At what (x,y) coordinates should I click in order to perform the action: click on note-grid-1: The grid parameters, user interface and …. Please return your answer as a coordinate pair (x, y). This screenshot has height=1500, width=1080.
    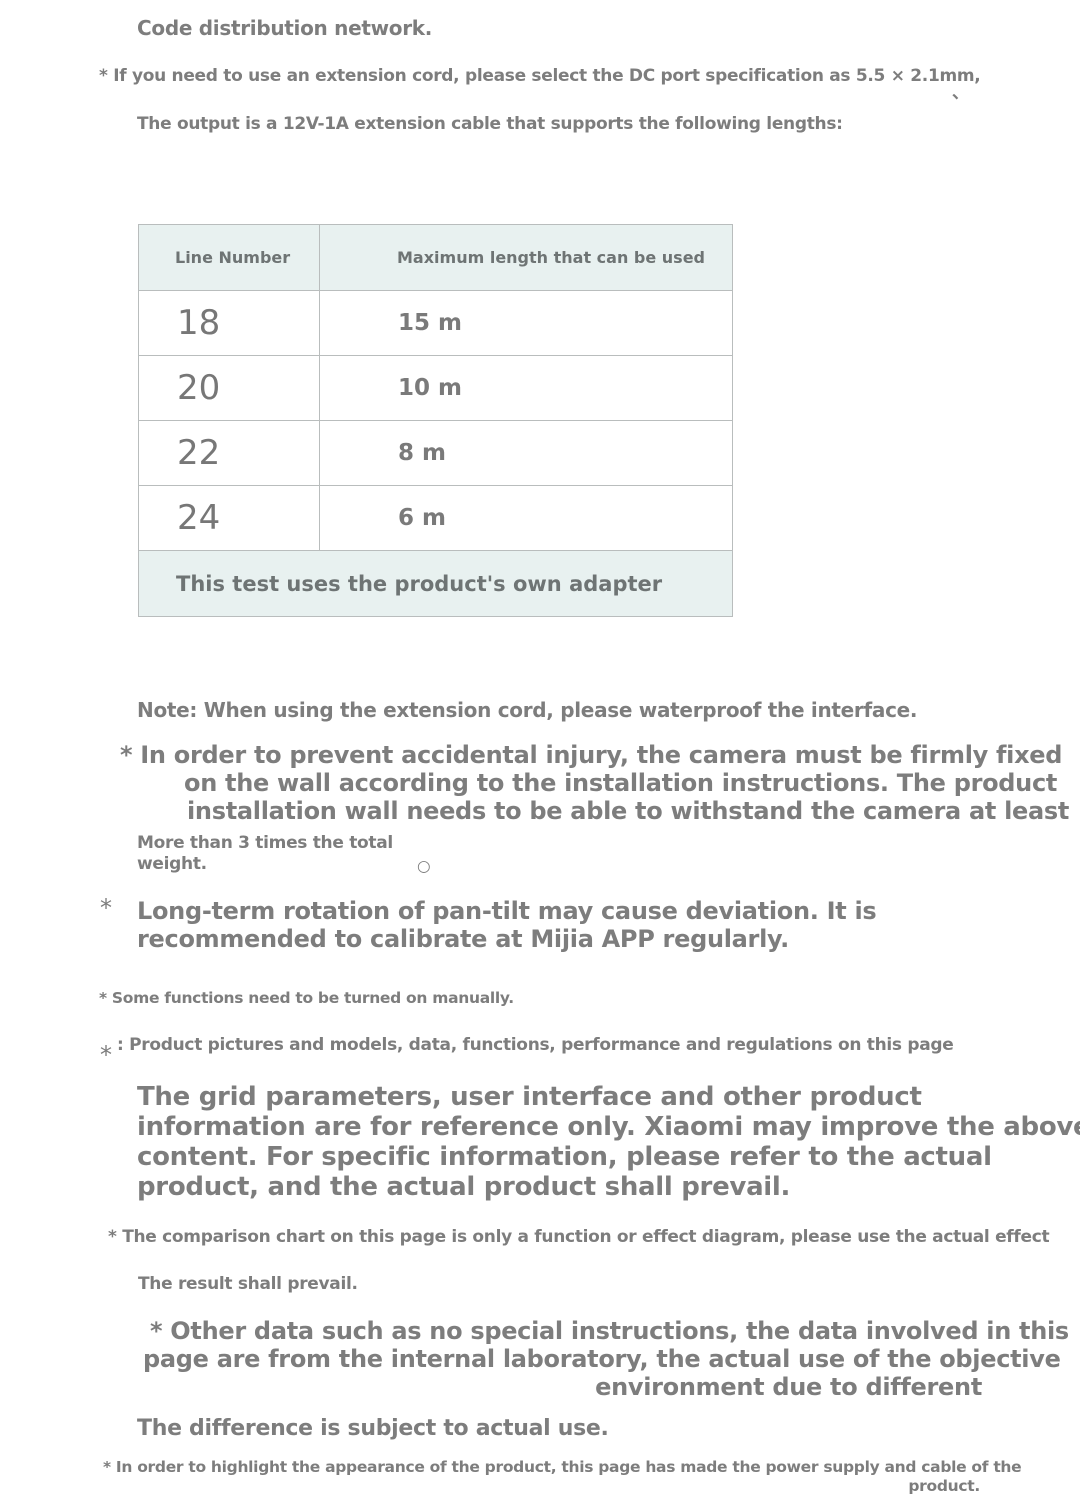
    Looking at the image, I should click on (529, 1097).